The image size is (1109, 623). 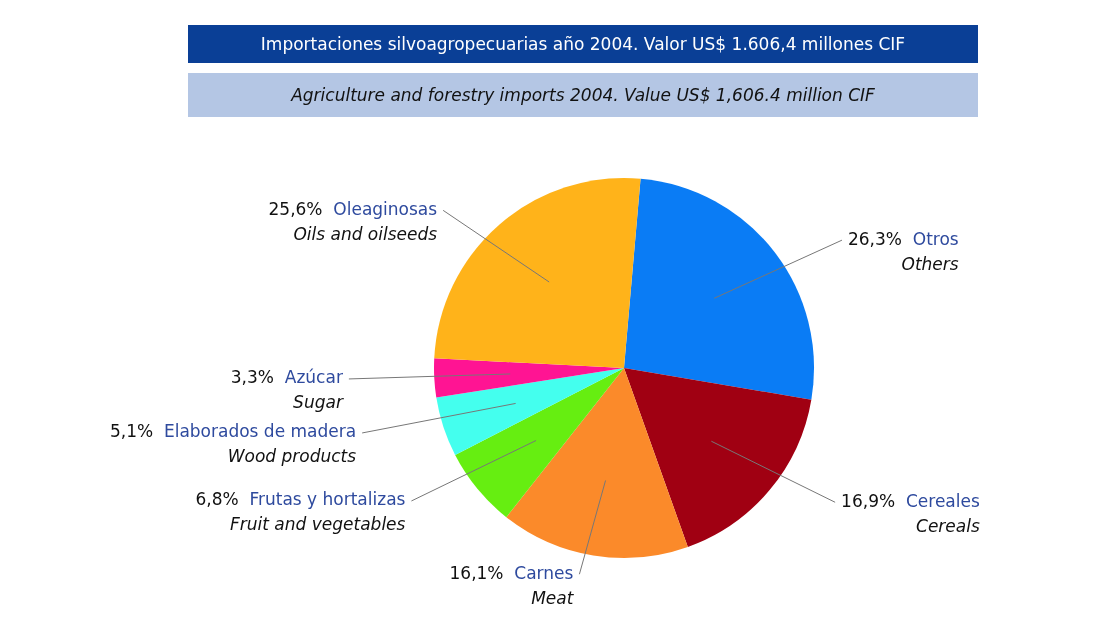 I want to click on text: Oils and oilseeds, so click(x=365, y=233).